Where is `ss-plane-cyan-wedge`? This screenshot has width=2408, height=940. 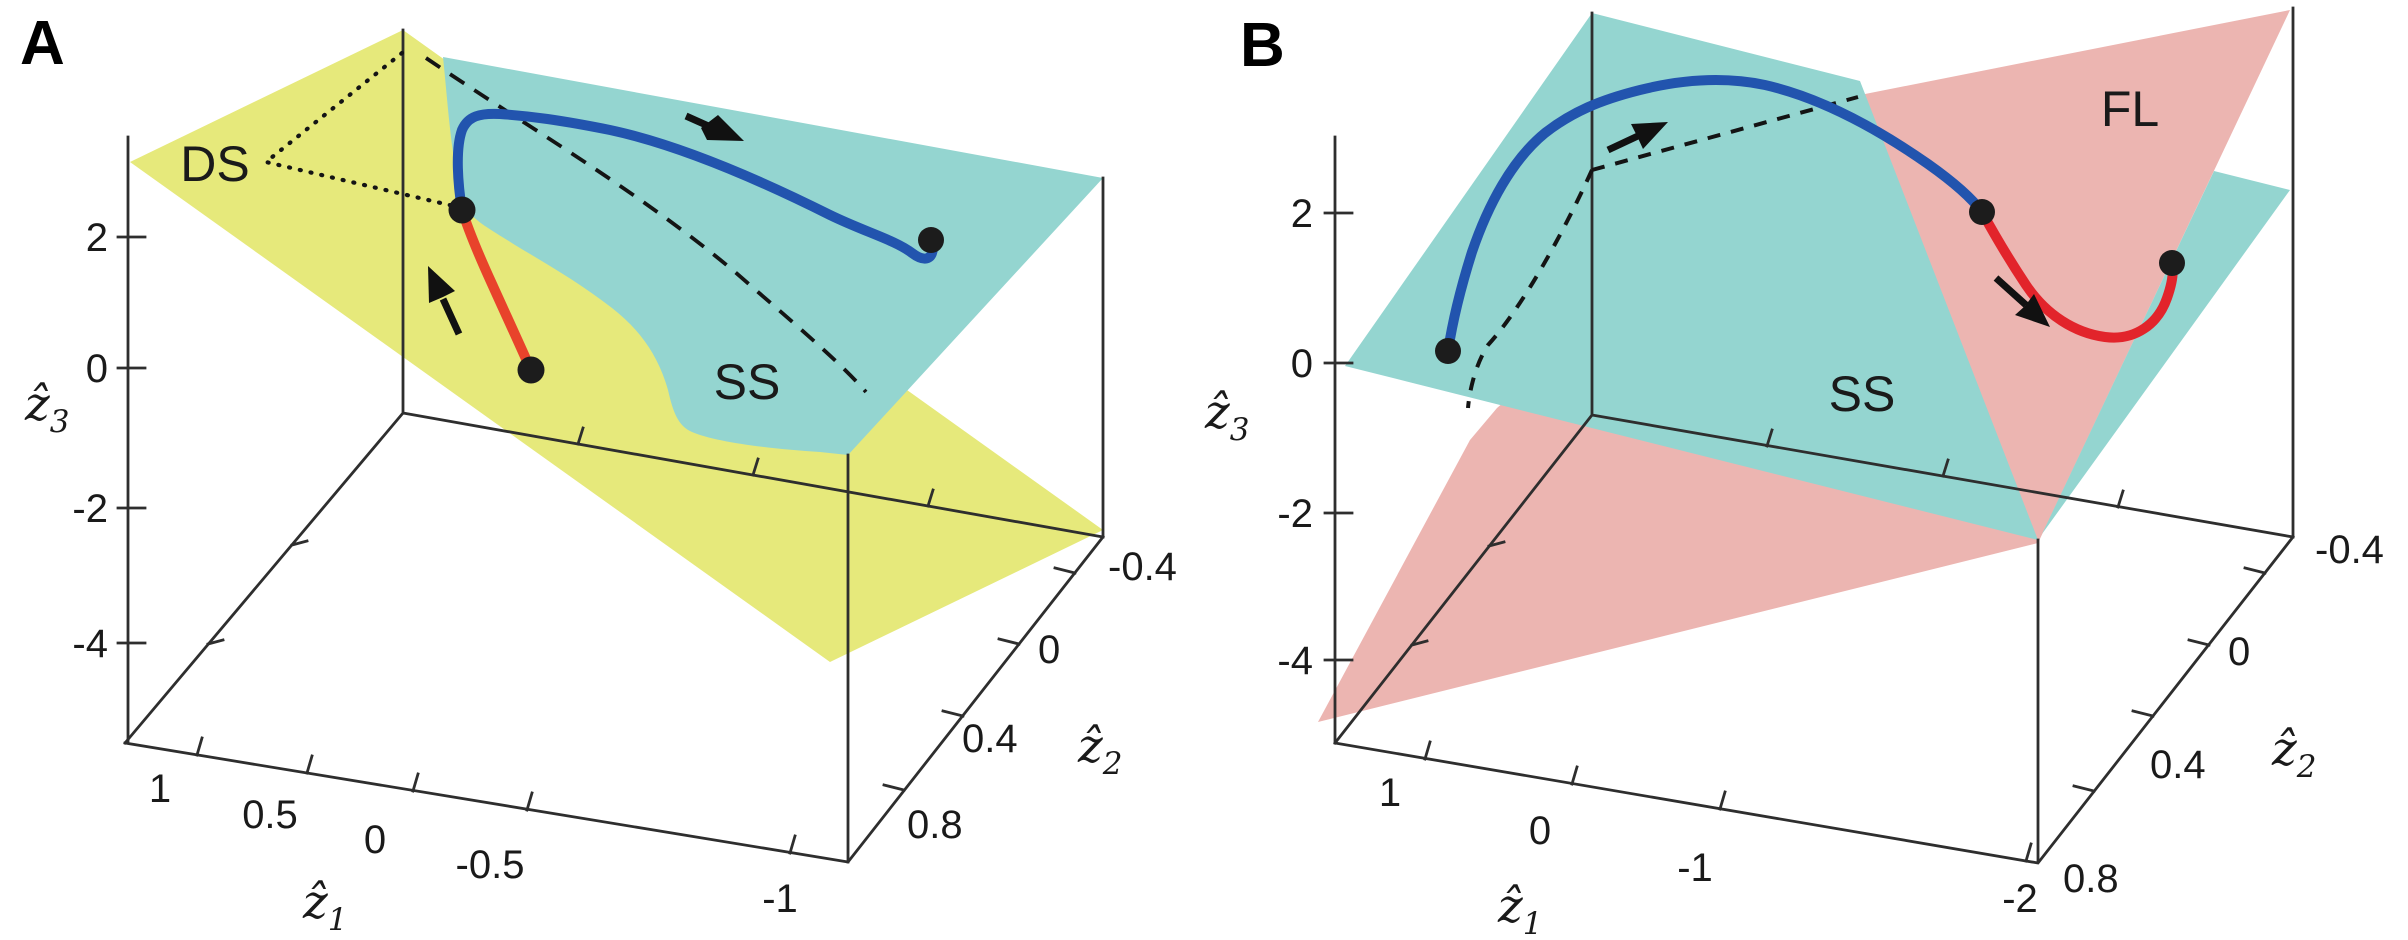 ss-plane-cyan-wedge is located at coordinates (2166, 352).